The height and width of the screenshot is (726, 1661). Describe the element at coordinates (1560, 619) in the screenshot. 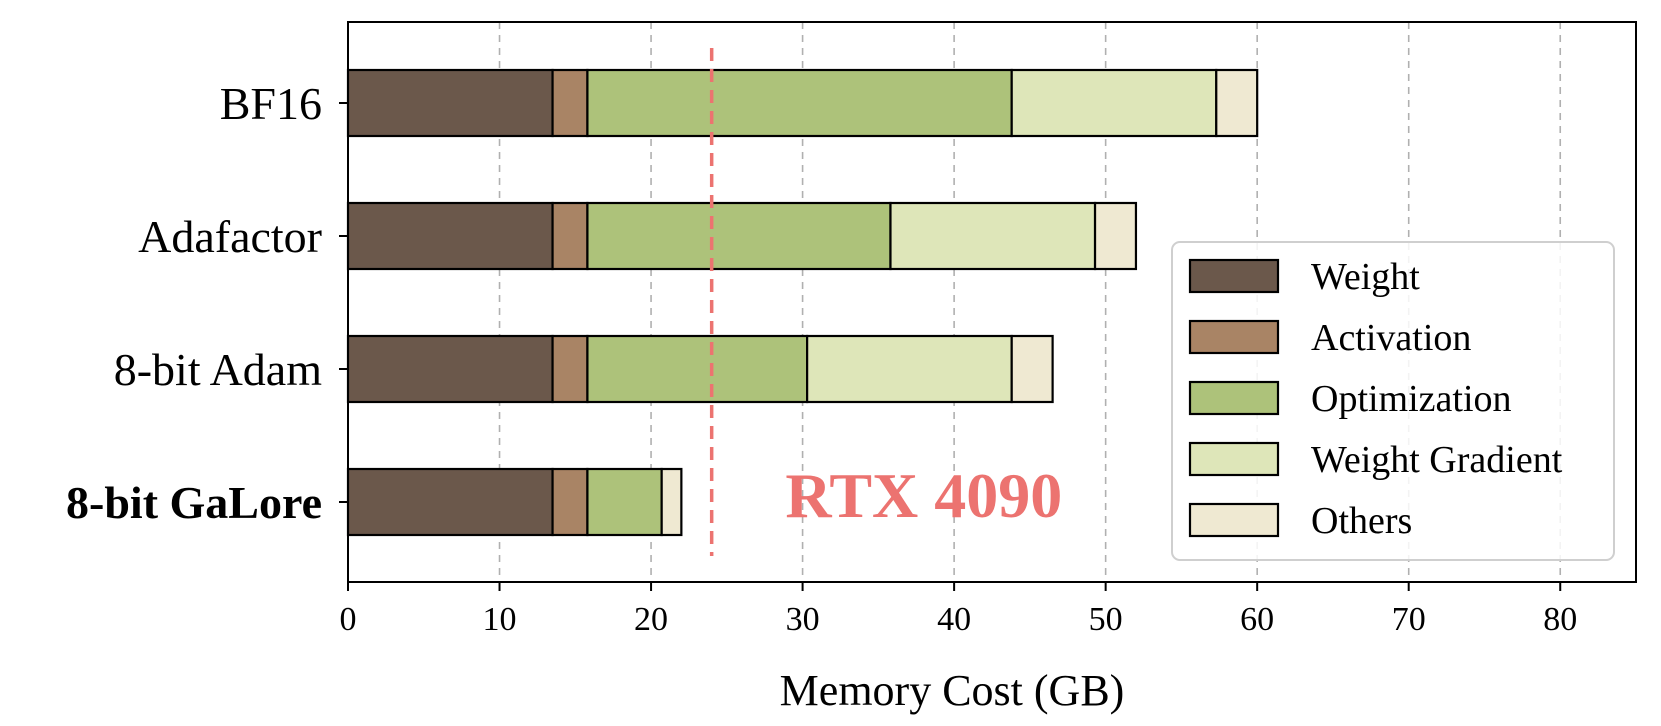

I see `x-tick-label-80: 80` at that location.